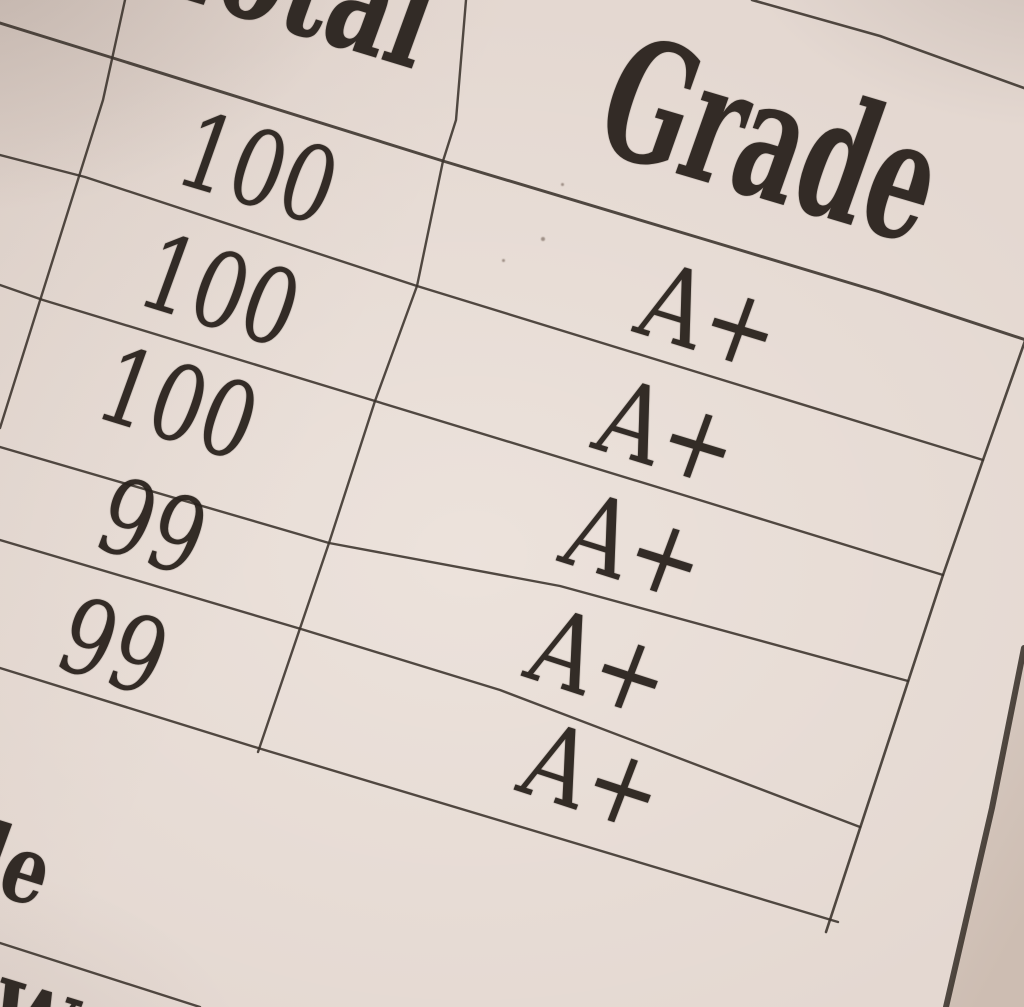  I want to click on paper-edge-shadow, so click(983, 826).